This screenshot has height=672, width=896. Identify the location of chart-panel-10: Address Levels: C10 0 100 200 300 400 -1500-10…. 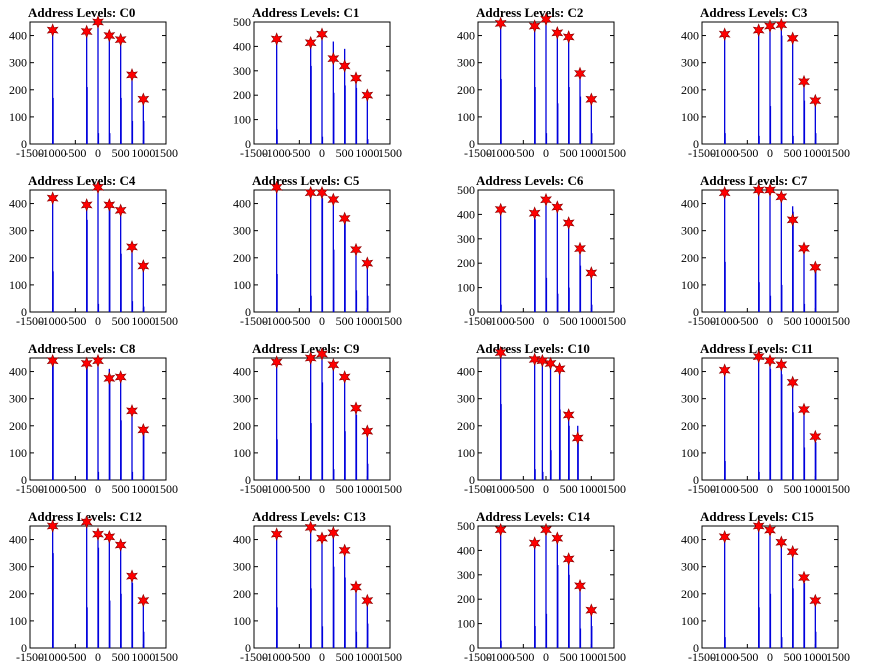
(541, 418).